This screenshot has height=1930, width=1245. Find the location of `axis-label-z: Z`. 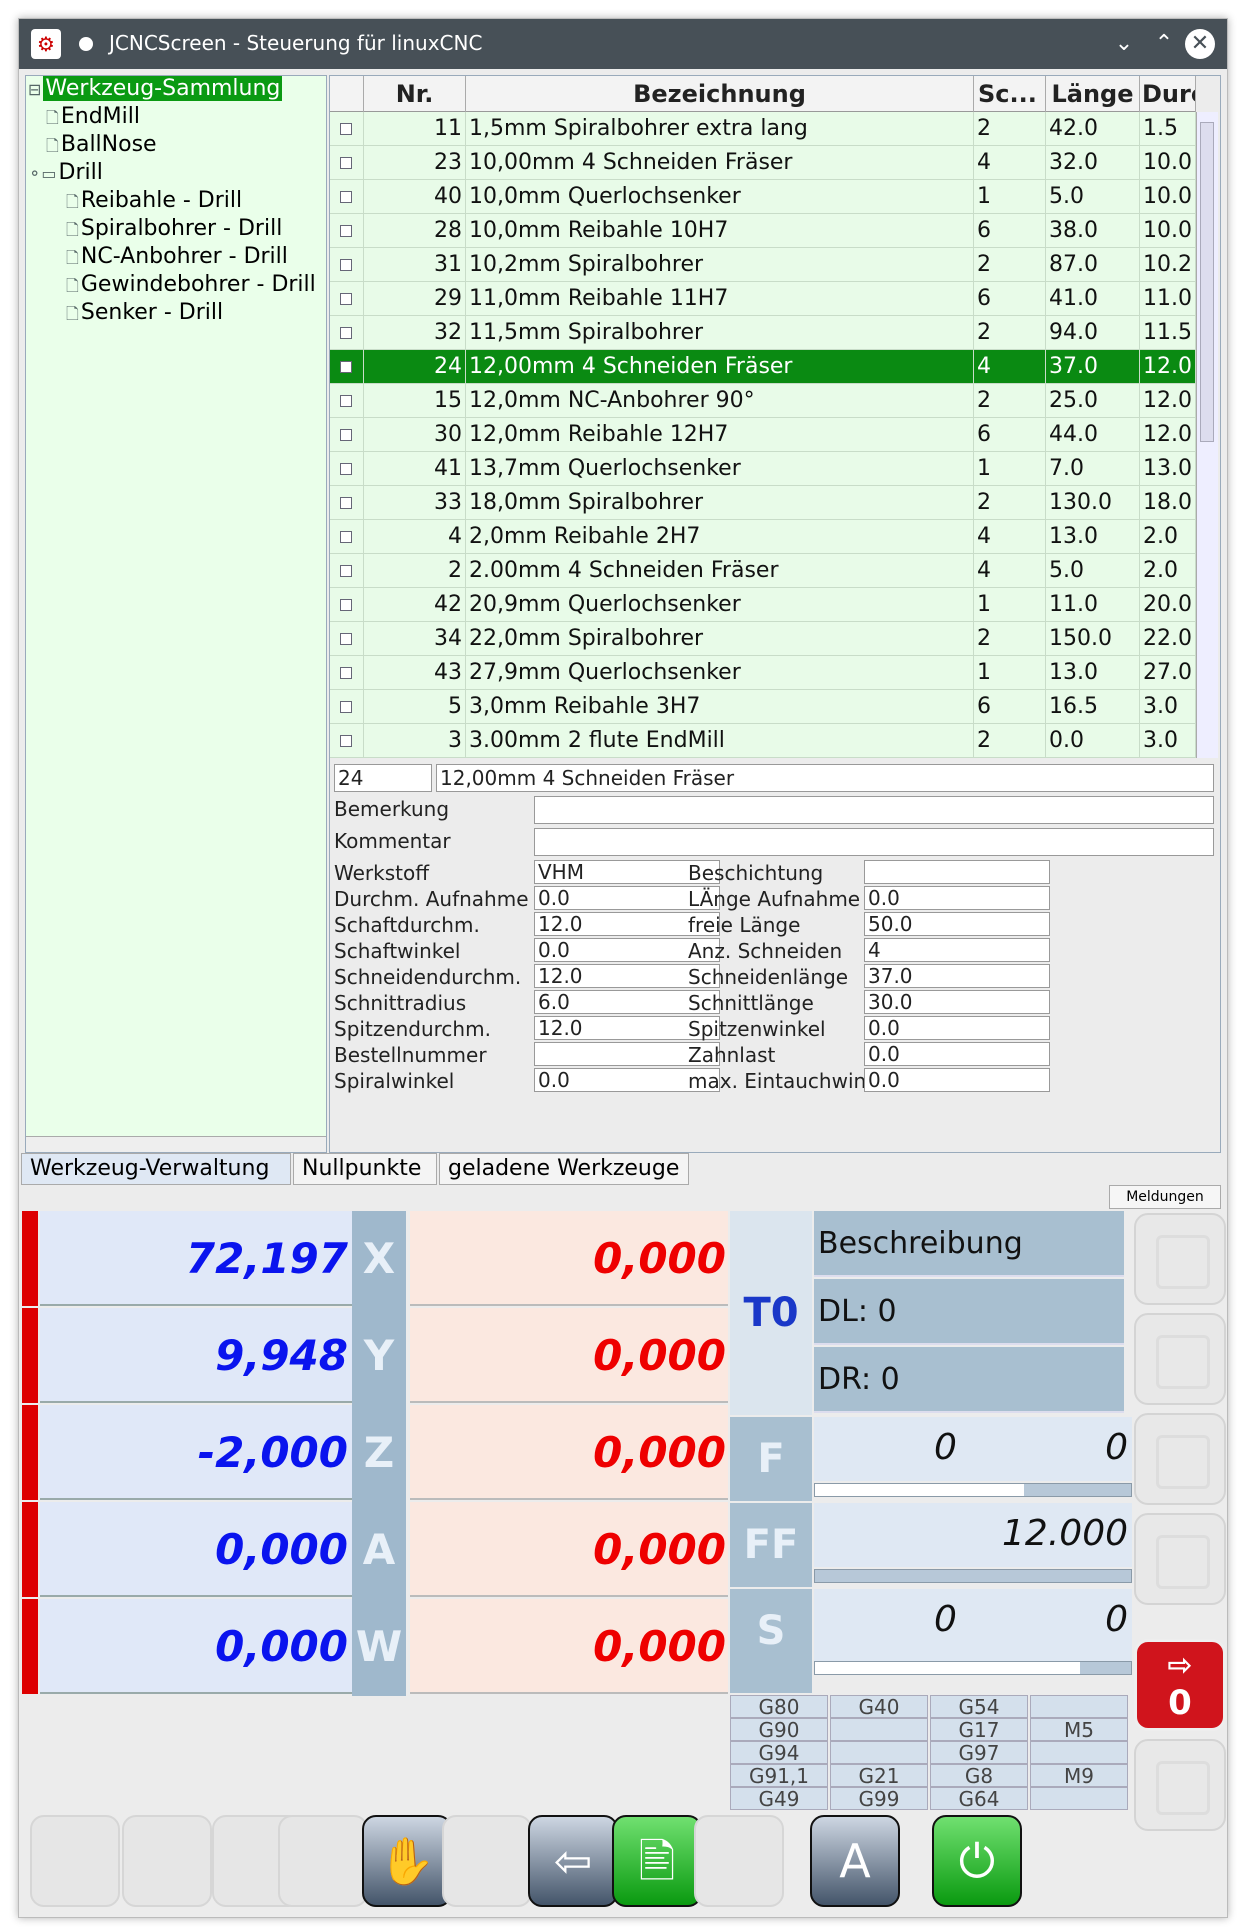

axis-label-z: Z is located at coordinates (379, 1453).